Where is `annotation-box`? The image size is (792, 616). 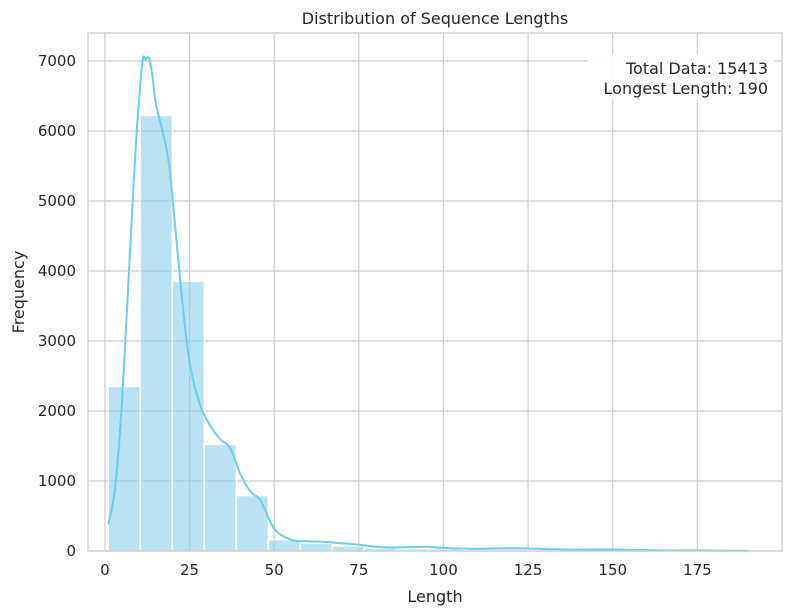
annotation-box is located at coordinates (681, 77).